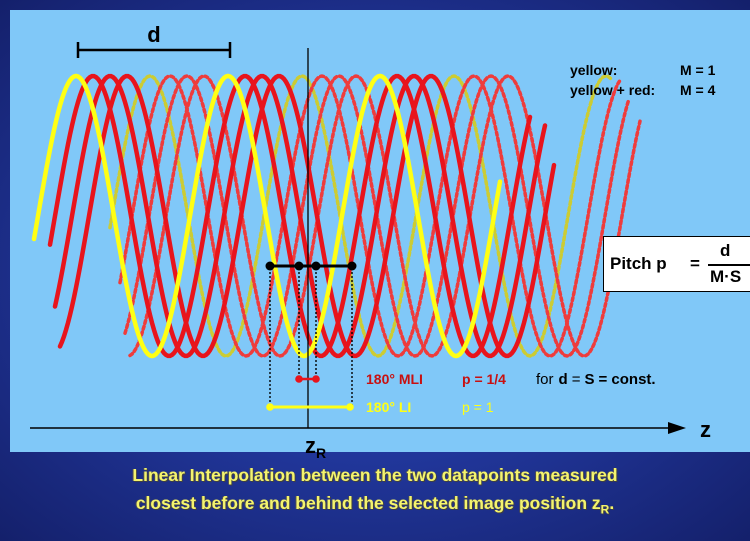 Image resolution: width=750 pixels, height=541 pixels. I want to click on pitch-denominator: M·S, so click(726, 276).